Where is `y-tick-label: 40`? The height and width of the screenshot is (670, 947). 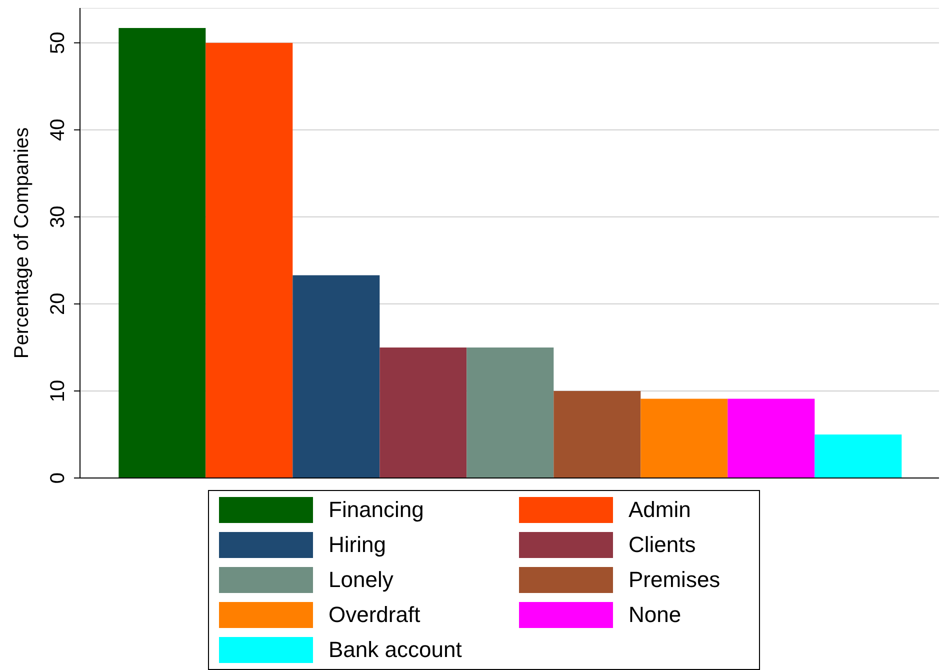 y-tick-label: 40 is located at coordinates (58, 129).